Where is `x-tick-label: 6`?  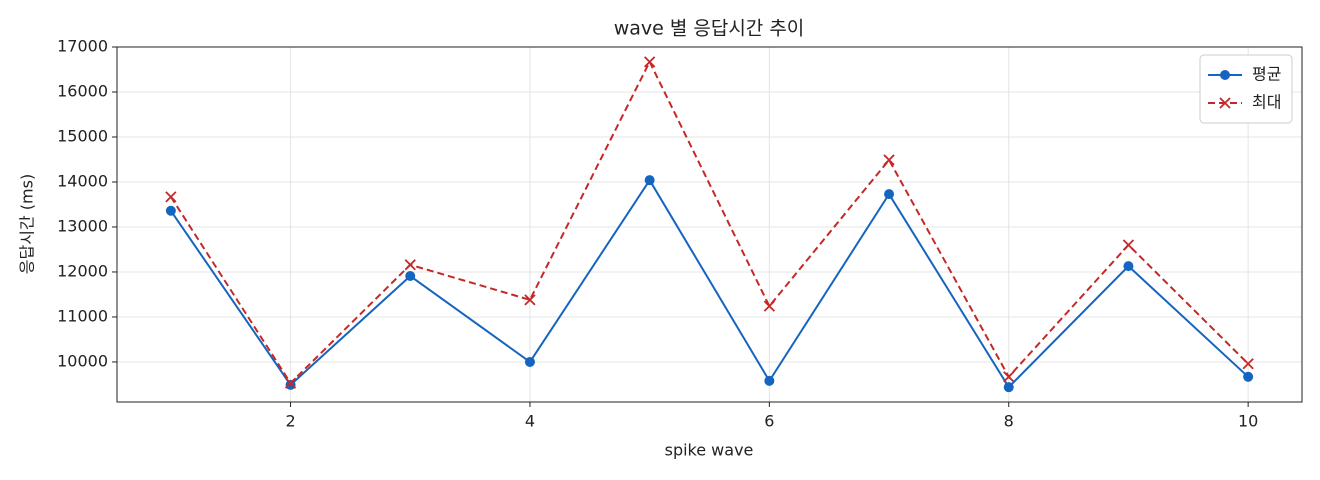 x-tick-label: 6 is located at coordinates (769, 421).